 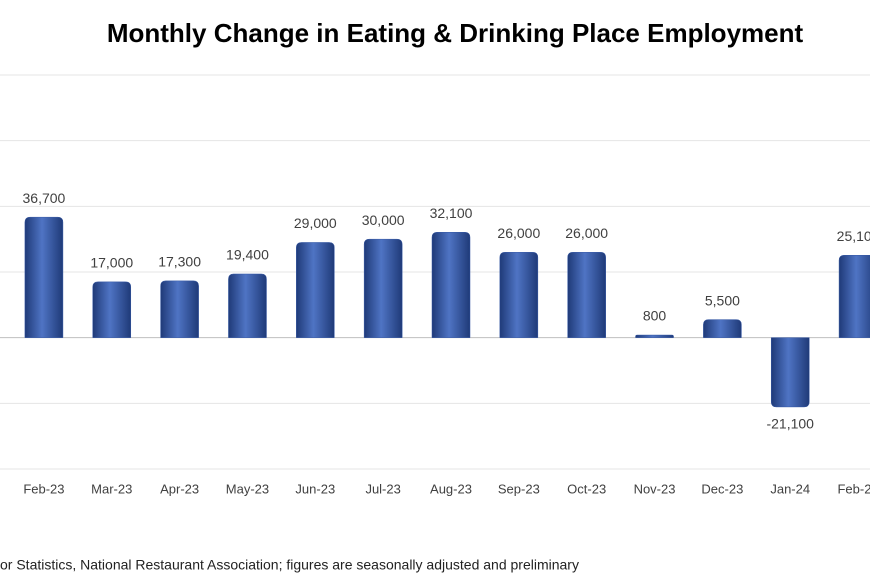 What do you see at coordinates (790, 488) in the screenshot?
I see `x-tick-label: Jan-24` at bounding box center [790, 488].